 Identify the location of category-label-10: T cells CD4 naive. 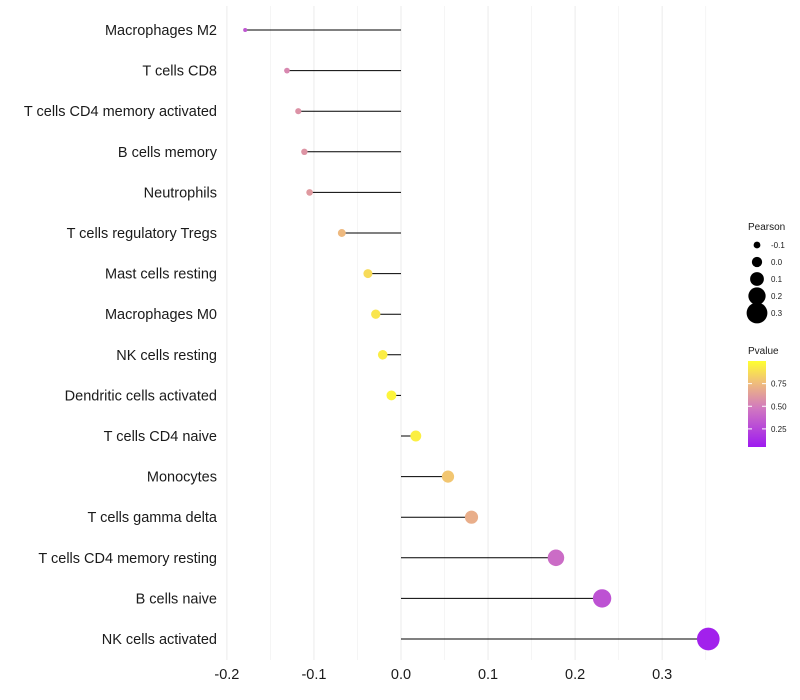
(160, 437).